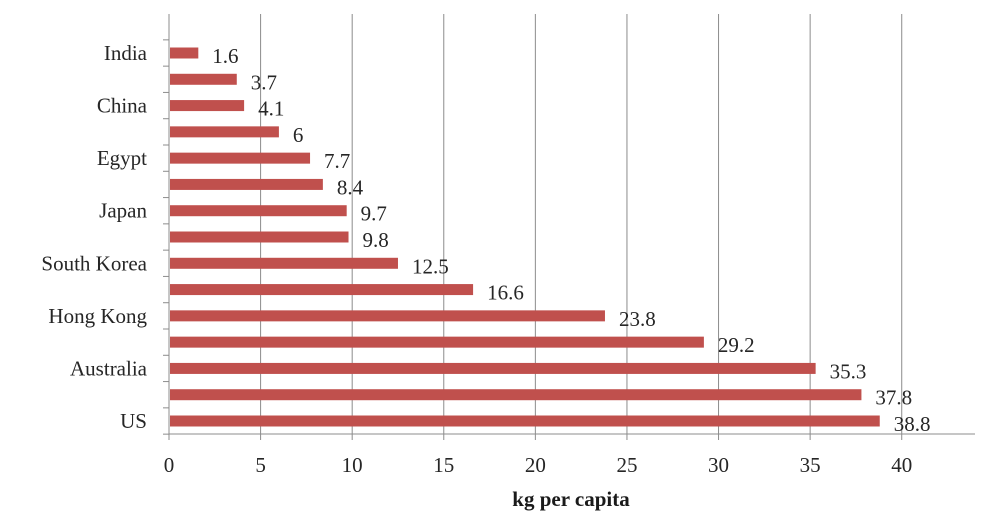  I want to click on category-label: Australia, so click(109, 368).